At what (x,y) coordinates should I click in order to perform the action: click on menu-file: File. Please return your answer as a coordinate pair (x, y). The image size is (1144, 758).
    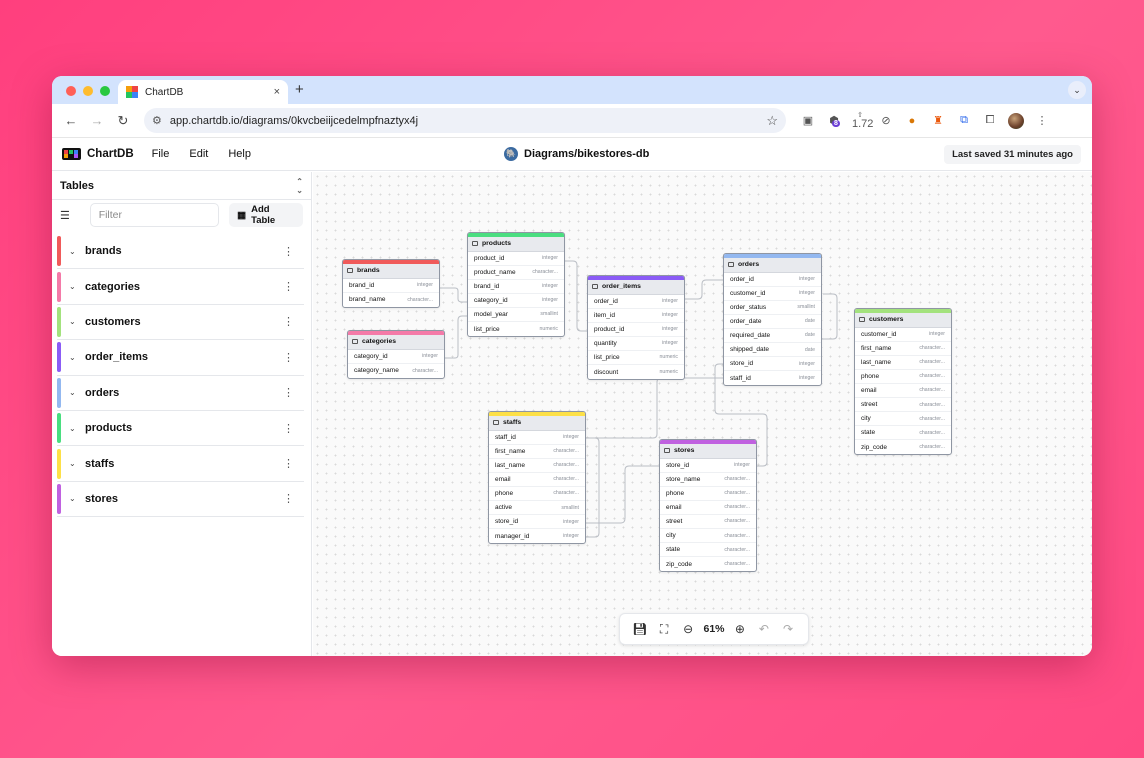
    Looking at the image, I should click on (160, 154).